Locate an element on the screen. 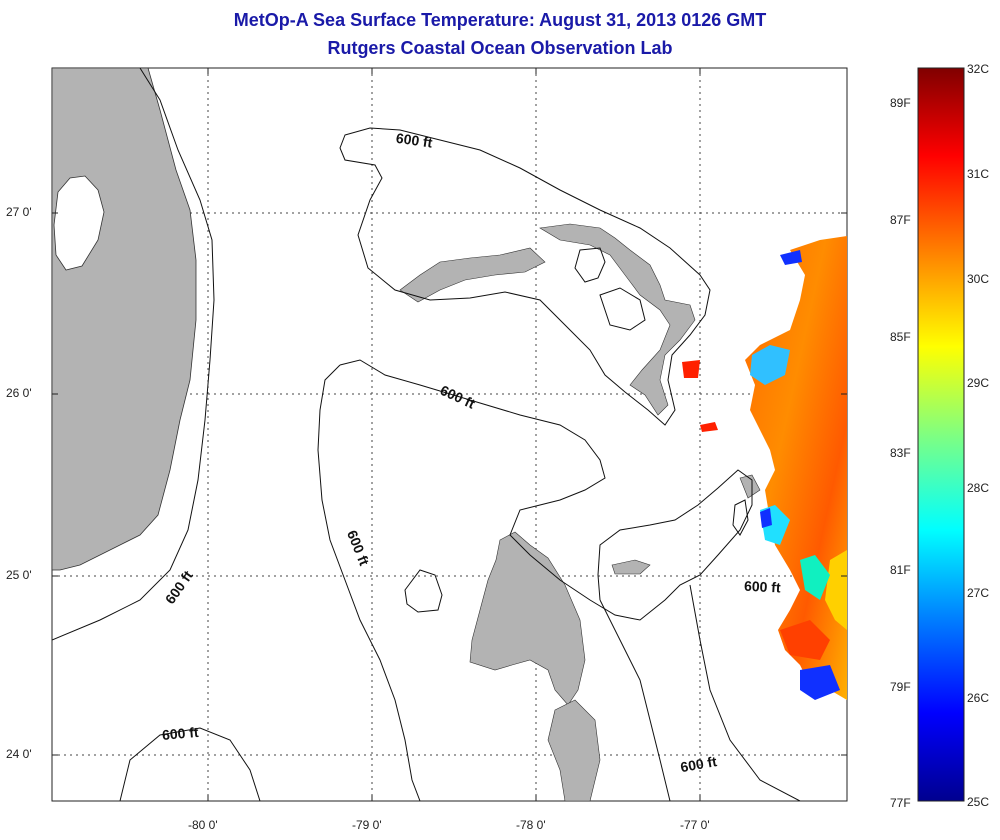 This screenshot has width=1000, height=840. colorbar-fahrenheit-label: 83F is located at coordinates (900, 453).